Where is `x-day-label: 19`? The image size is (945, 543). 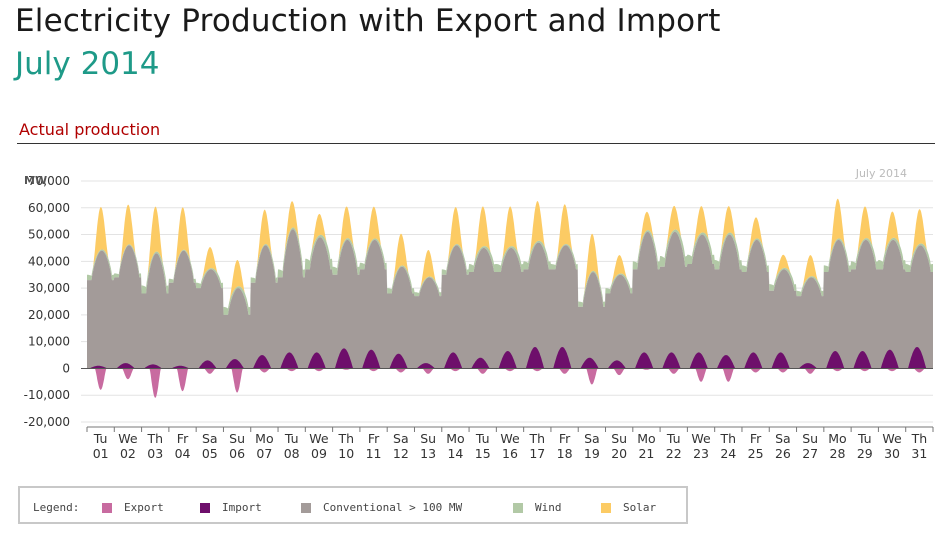 x-day-label: 19 is located at coordinates (592, 453).